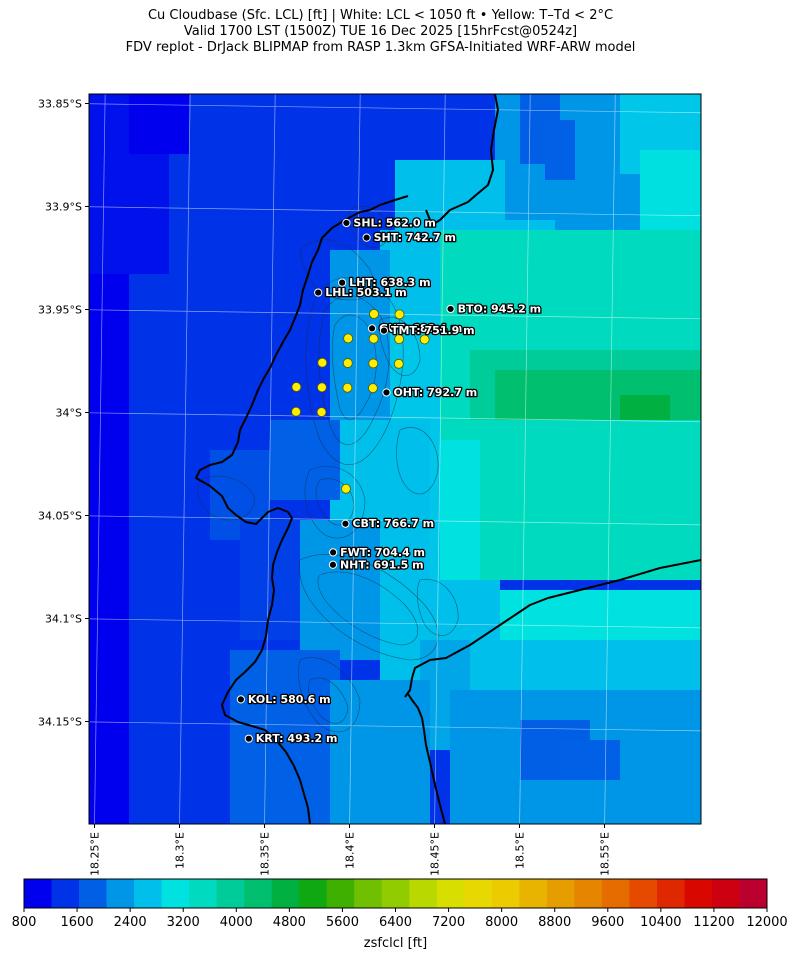 This screenshot has width=799, height=962. Describe the element at coordinates (435, 392) in the screenshot. I see `station-label-halo: OHT: 792.7 m` at that location.